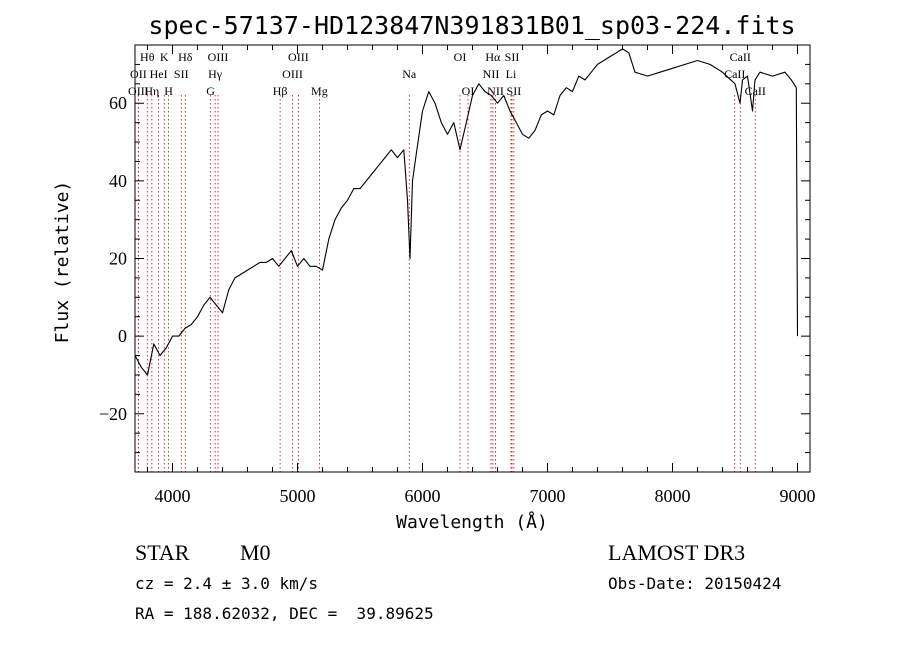 This screenshot has height=649, width=900. What do you see at coordinates (168, 91) in the screenshot?
I see `line-label: H` at bounding box center [168, 91].